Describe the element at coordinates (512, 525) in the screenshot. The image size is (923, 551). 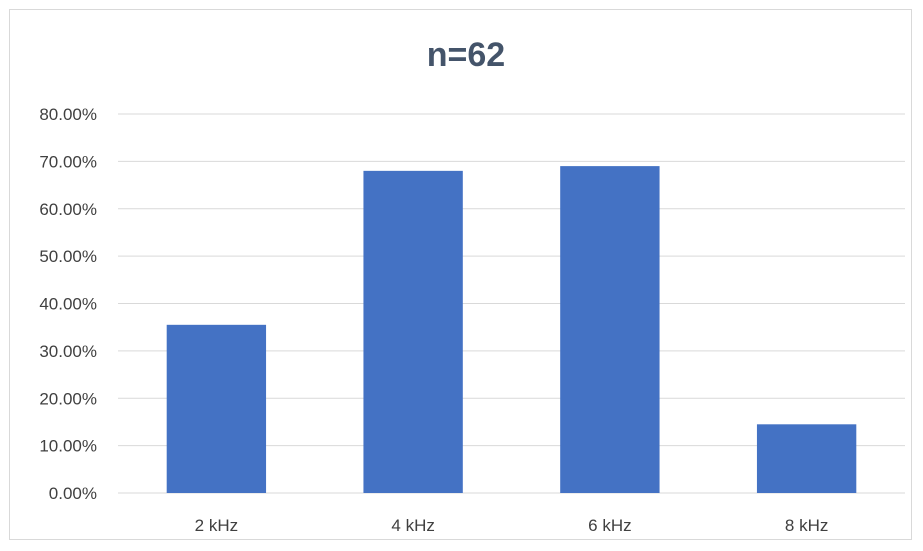
I see `x-axis-ticks: 2 kHz 4 kHz 6 kHz 8 kHz` at that location.